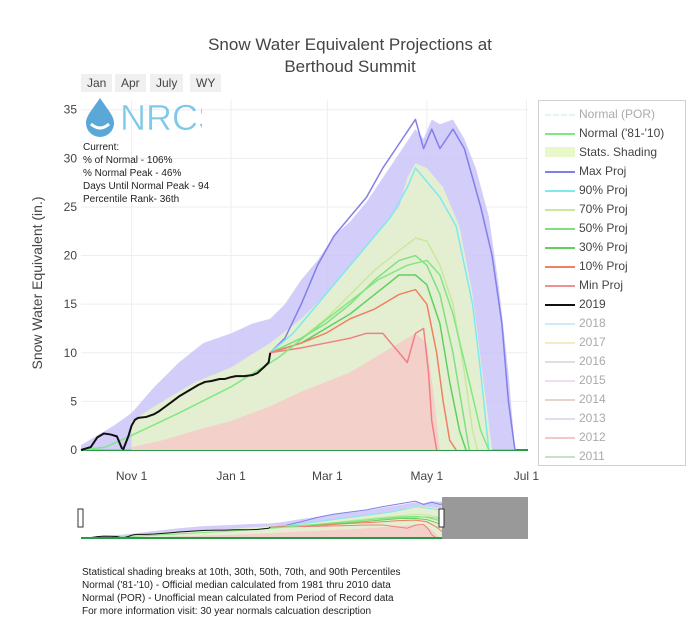  I want to click on legend-label: 2013, so click(592, 418).